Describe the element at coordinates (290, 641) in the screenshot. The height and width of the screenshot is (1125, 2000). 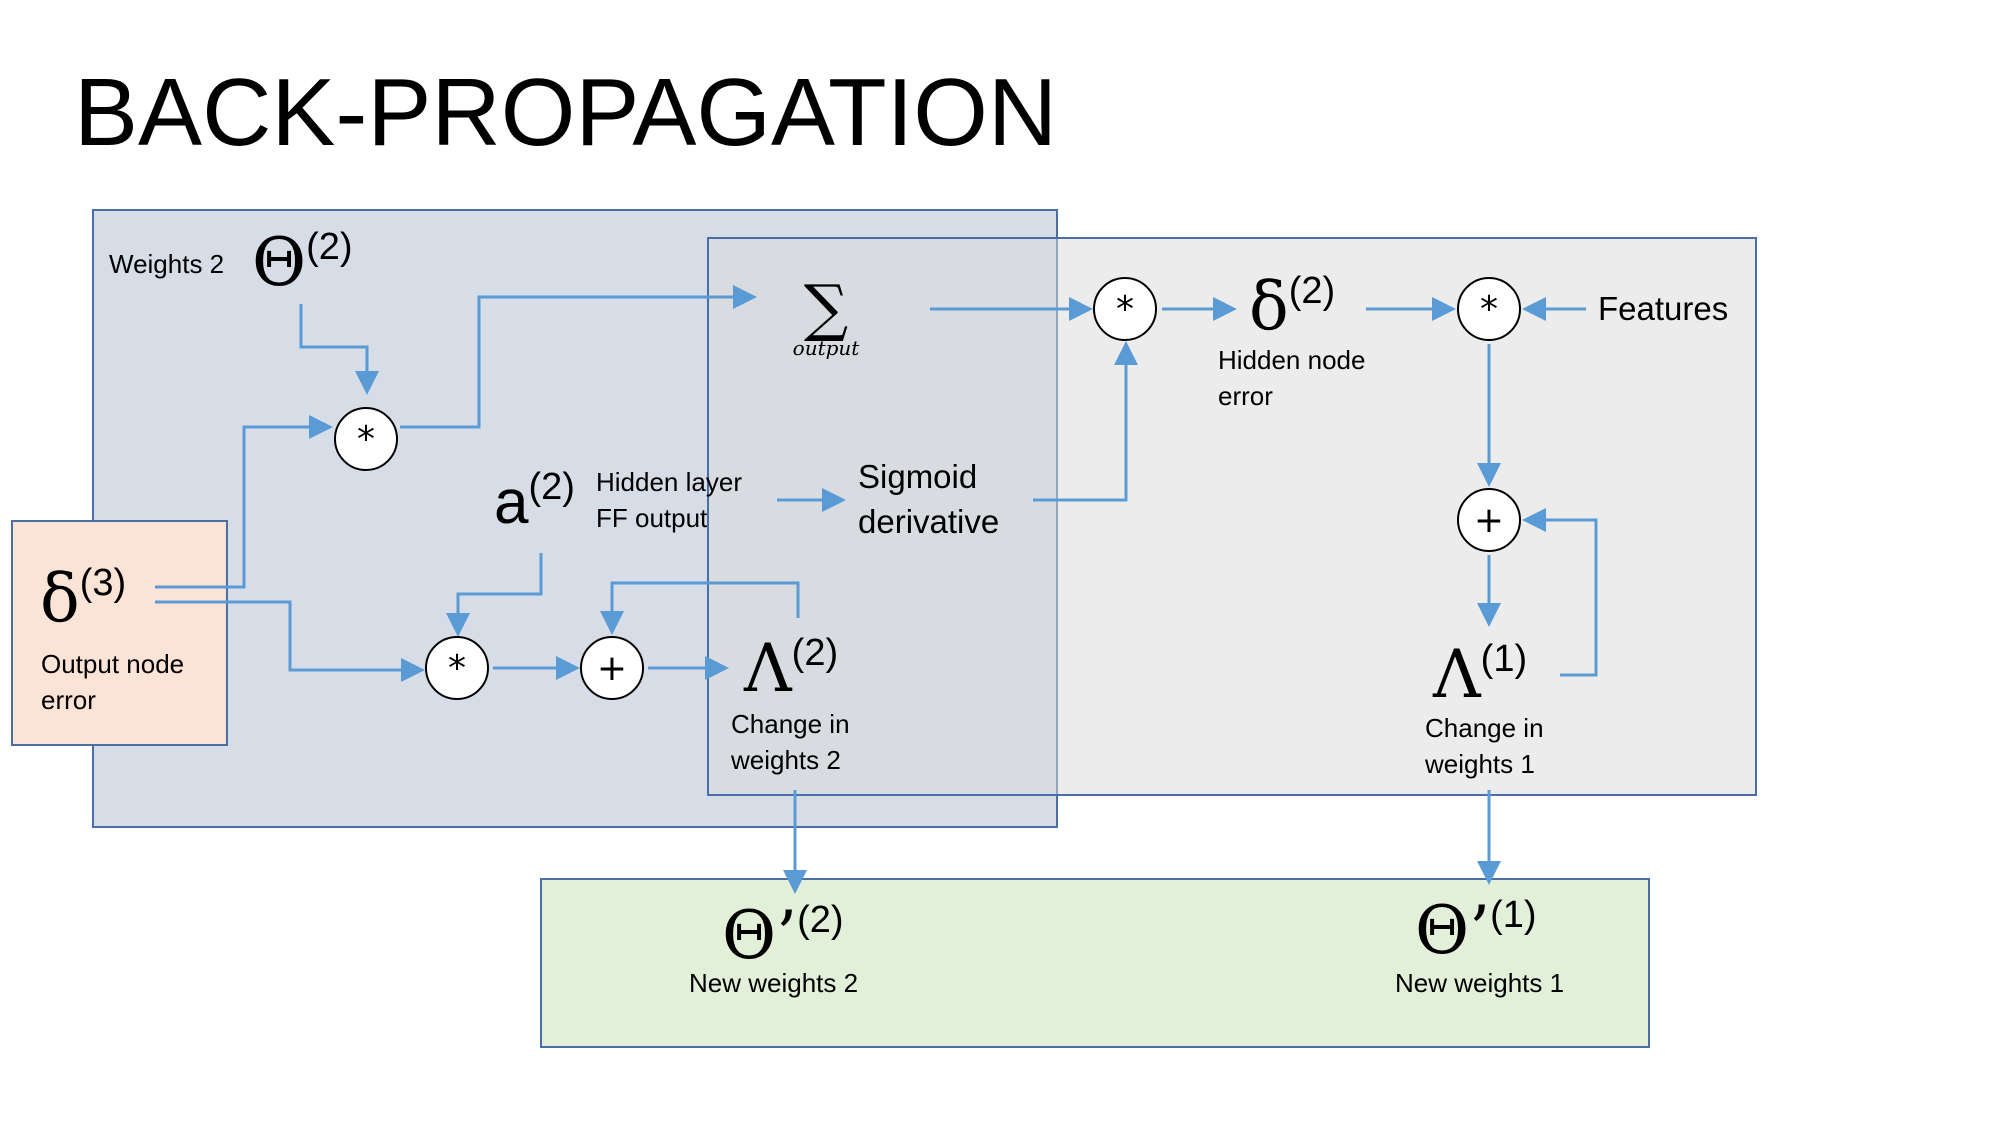
I see `arrow-delta3-to-mult2` at that location.